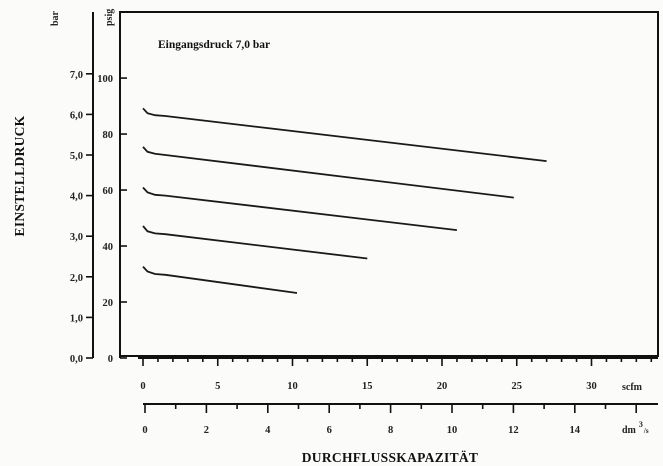  What do you see at coordinates (76, 237) in the screenshot?
I see `bar-tick-label: 3,0` at bounding box center [76, 237].